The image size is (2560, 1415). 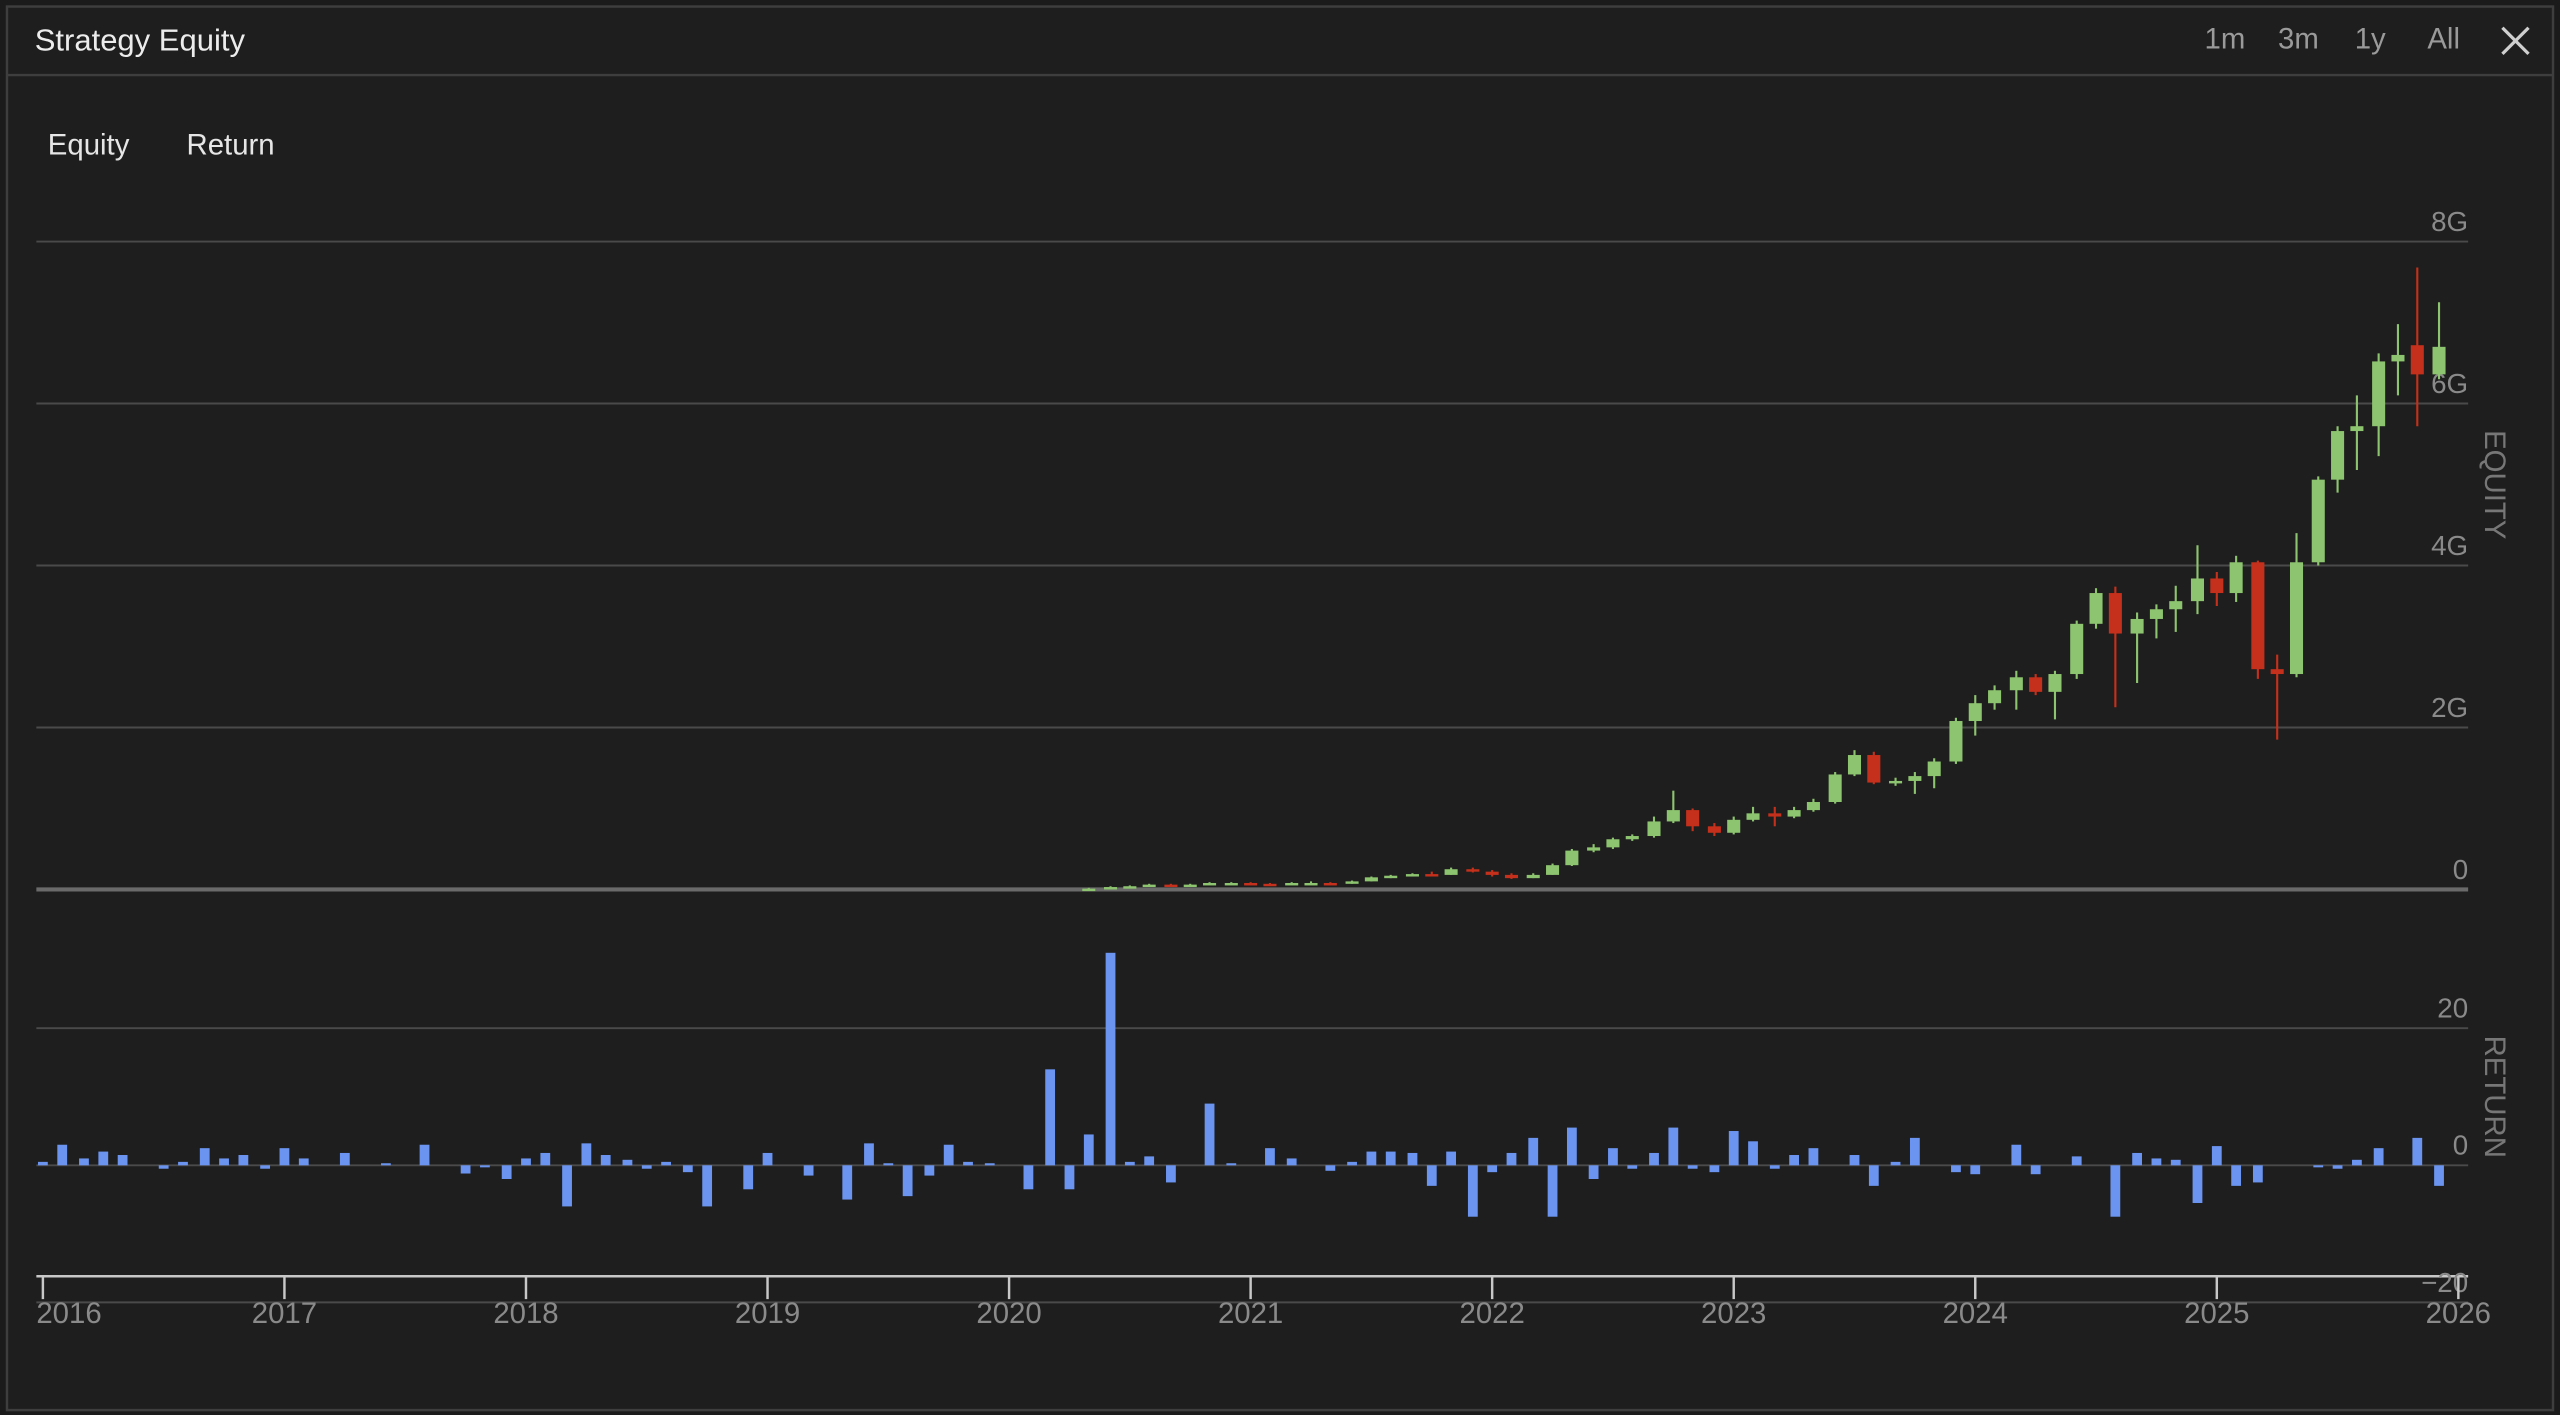 What do you see at coordinates (231, 145) in the screenshot?
I see `tab: Return` at bounding box center [231, 145].